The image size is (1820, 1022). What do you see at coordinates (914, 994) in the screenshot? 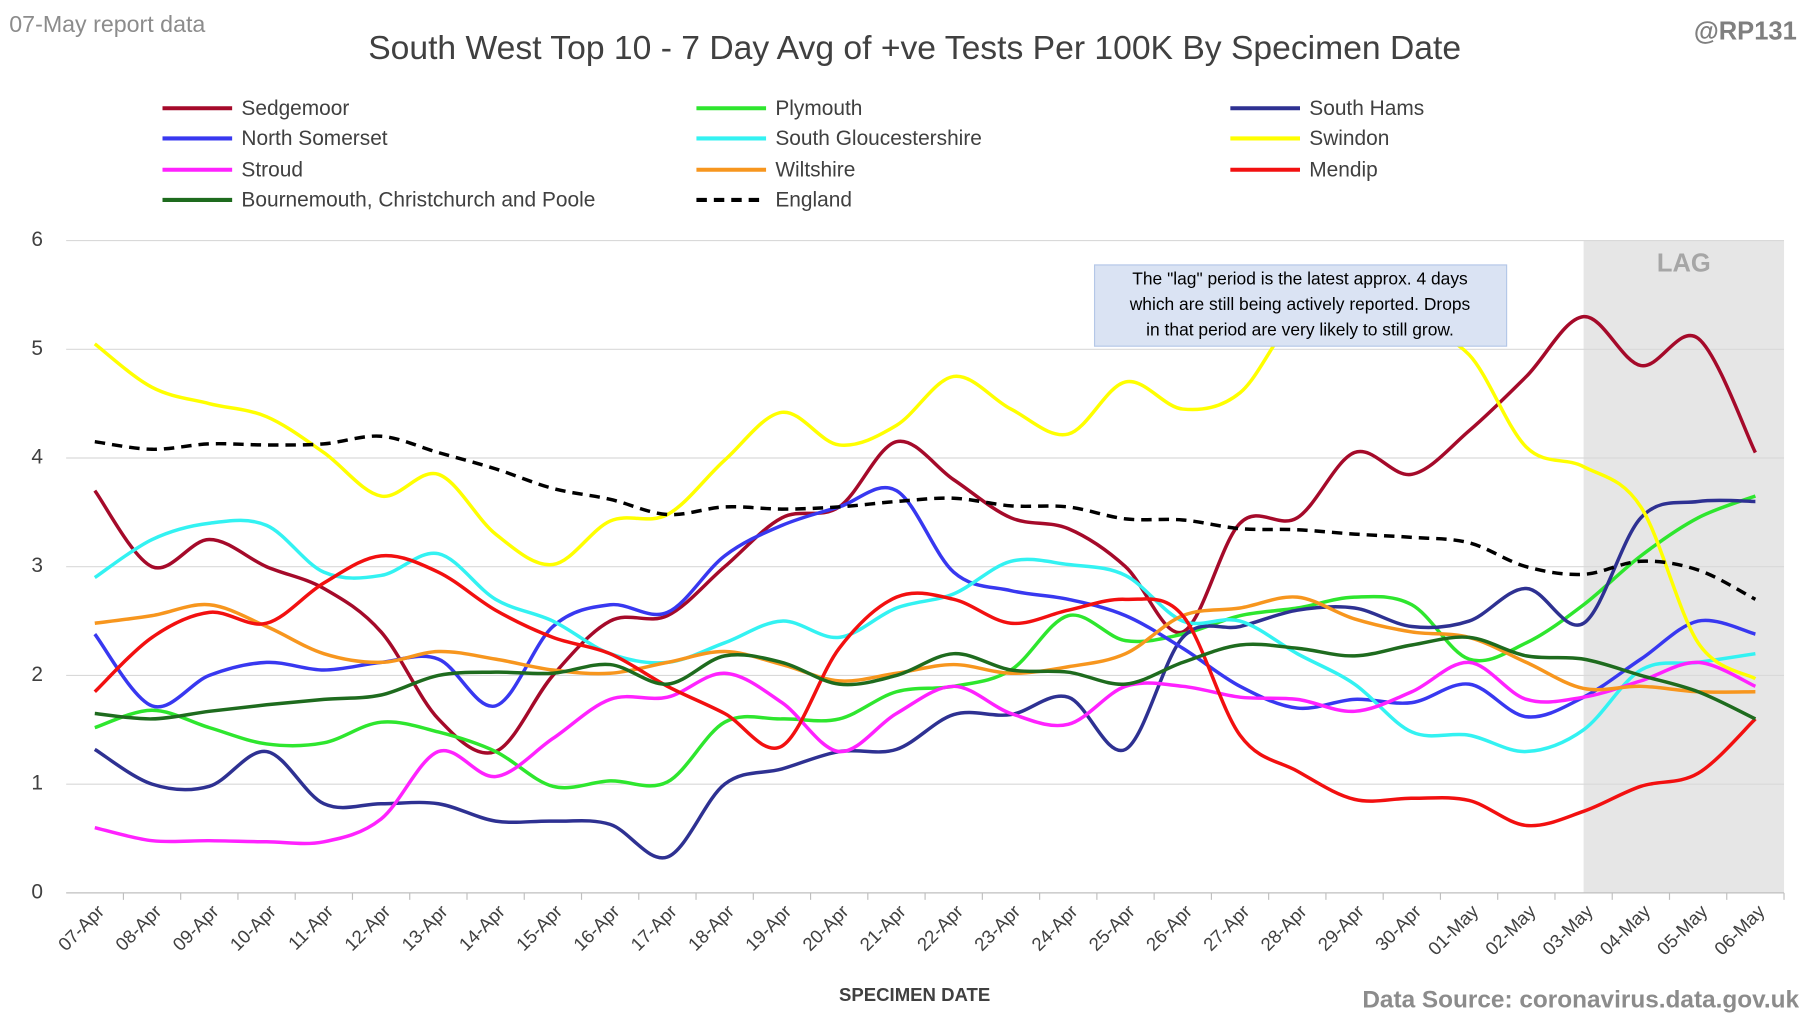
I see `x-axis-title: SPECIMEN DATE` at bounding box center [914, 994].